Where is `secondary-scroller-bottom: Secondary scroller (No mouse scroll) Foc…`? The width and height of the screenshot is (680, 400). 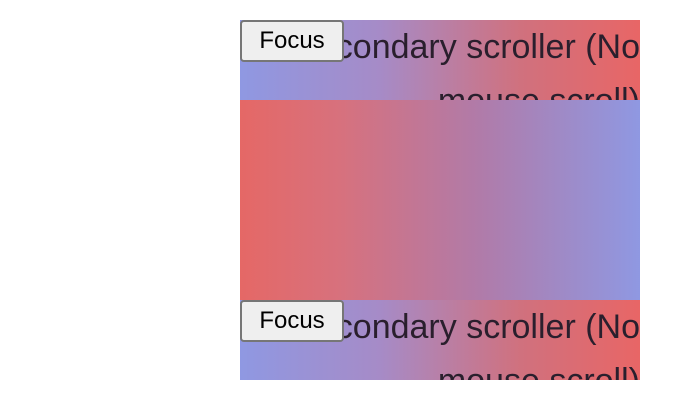 secondary-scroller-bottom: Secondary scroller (No mouse scroll) Foc… is located at coordinates (440, 340).